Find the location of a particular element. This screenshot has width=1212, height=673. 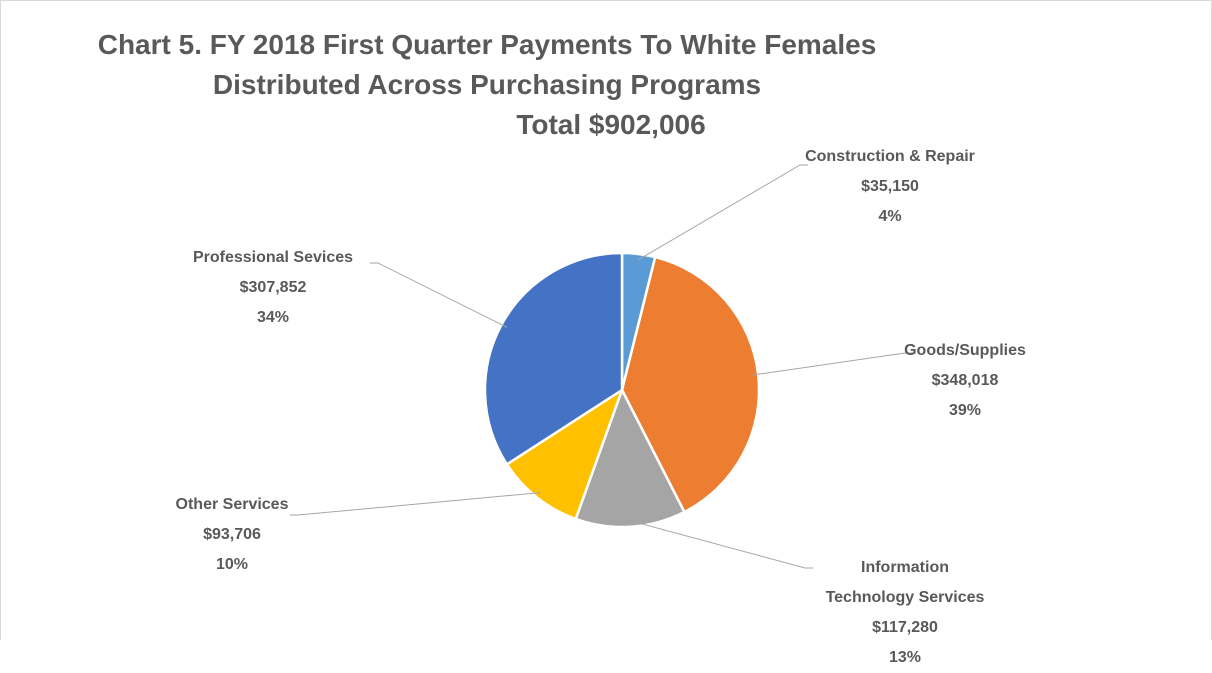

slice-label: Information Technology Services is located at coordinates (905, 582).